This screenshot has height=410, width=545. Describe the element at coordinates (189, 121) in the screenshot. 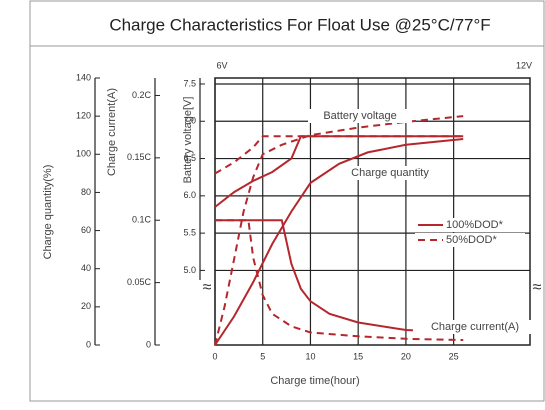

I see `y-tick-label: 7.0` at that location.